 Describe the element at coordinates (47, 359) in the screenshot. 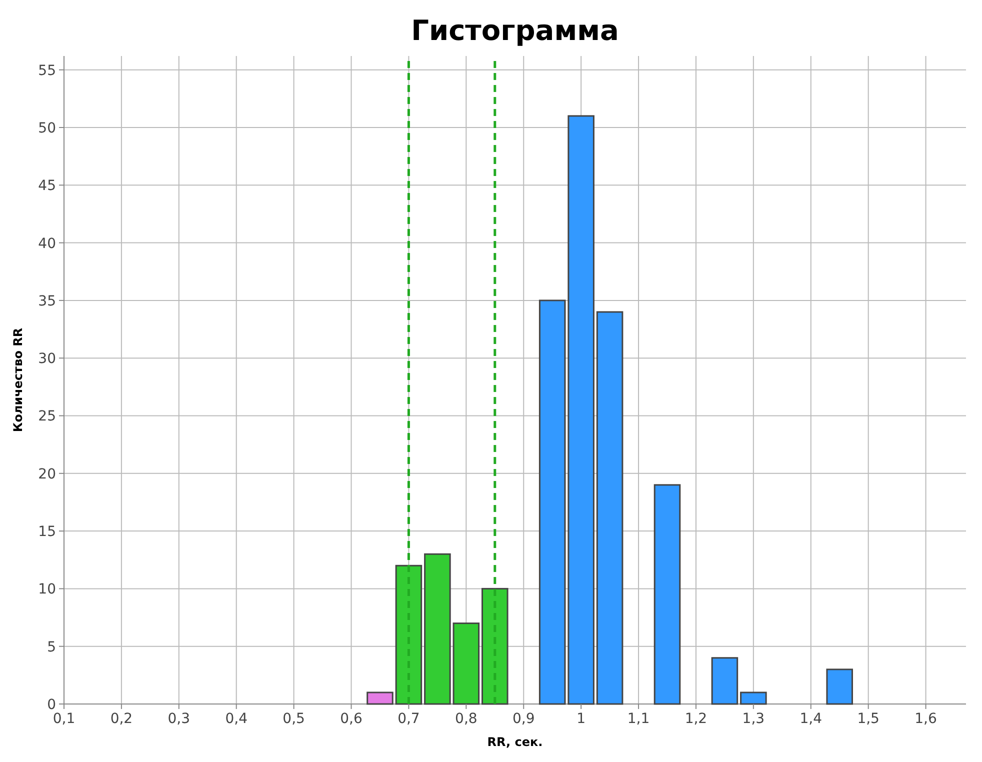

I see `y-tick-label: 30` at that location.